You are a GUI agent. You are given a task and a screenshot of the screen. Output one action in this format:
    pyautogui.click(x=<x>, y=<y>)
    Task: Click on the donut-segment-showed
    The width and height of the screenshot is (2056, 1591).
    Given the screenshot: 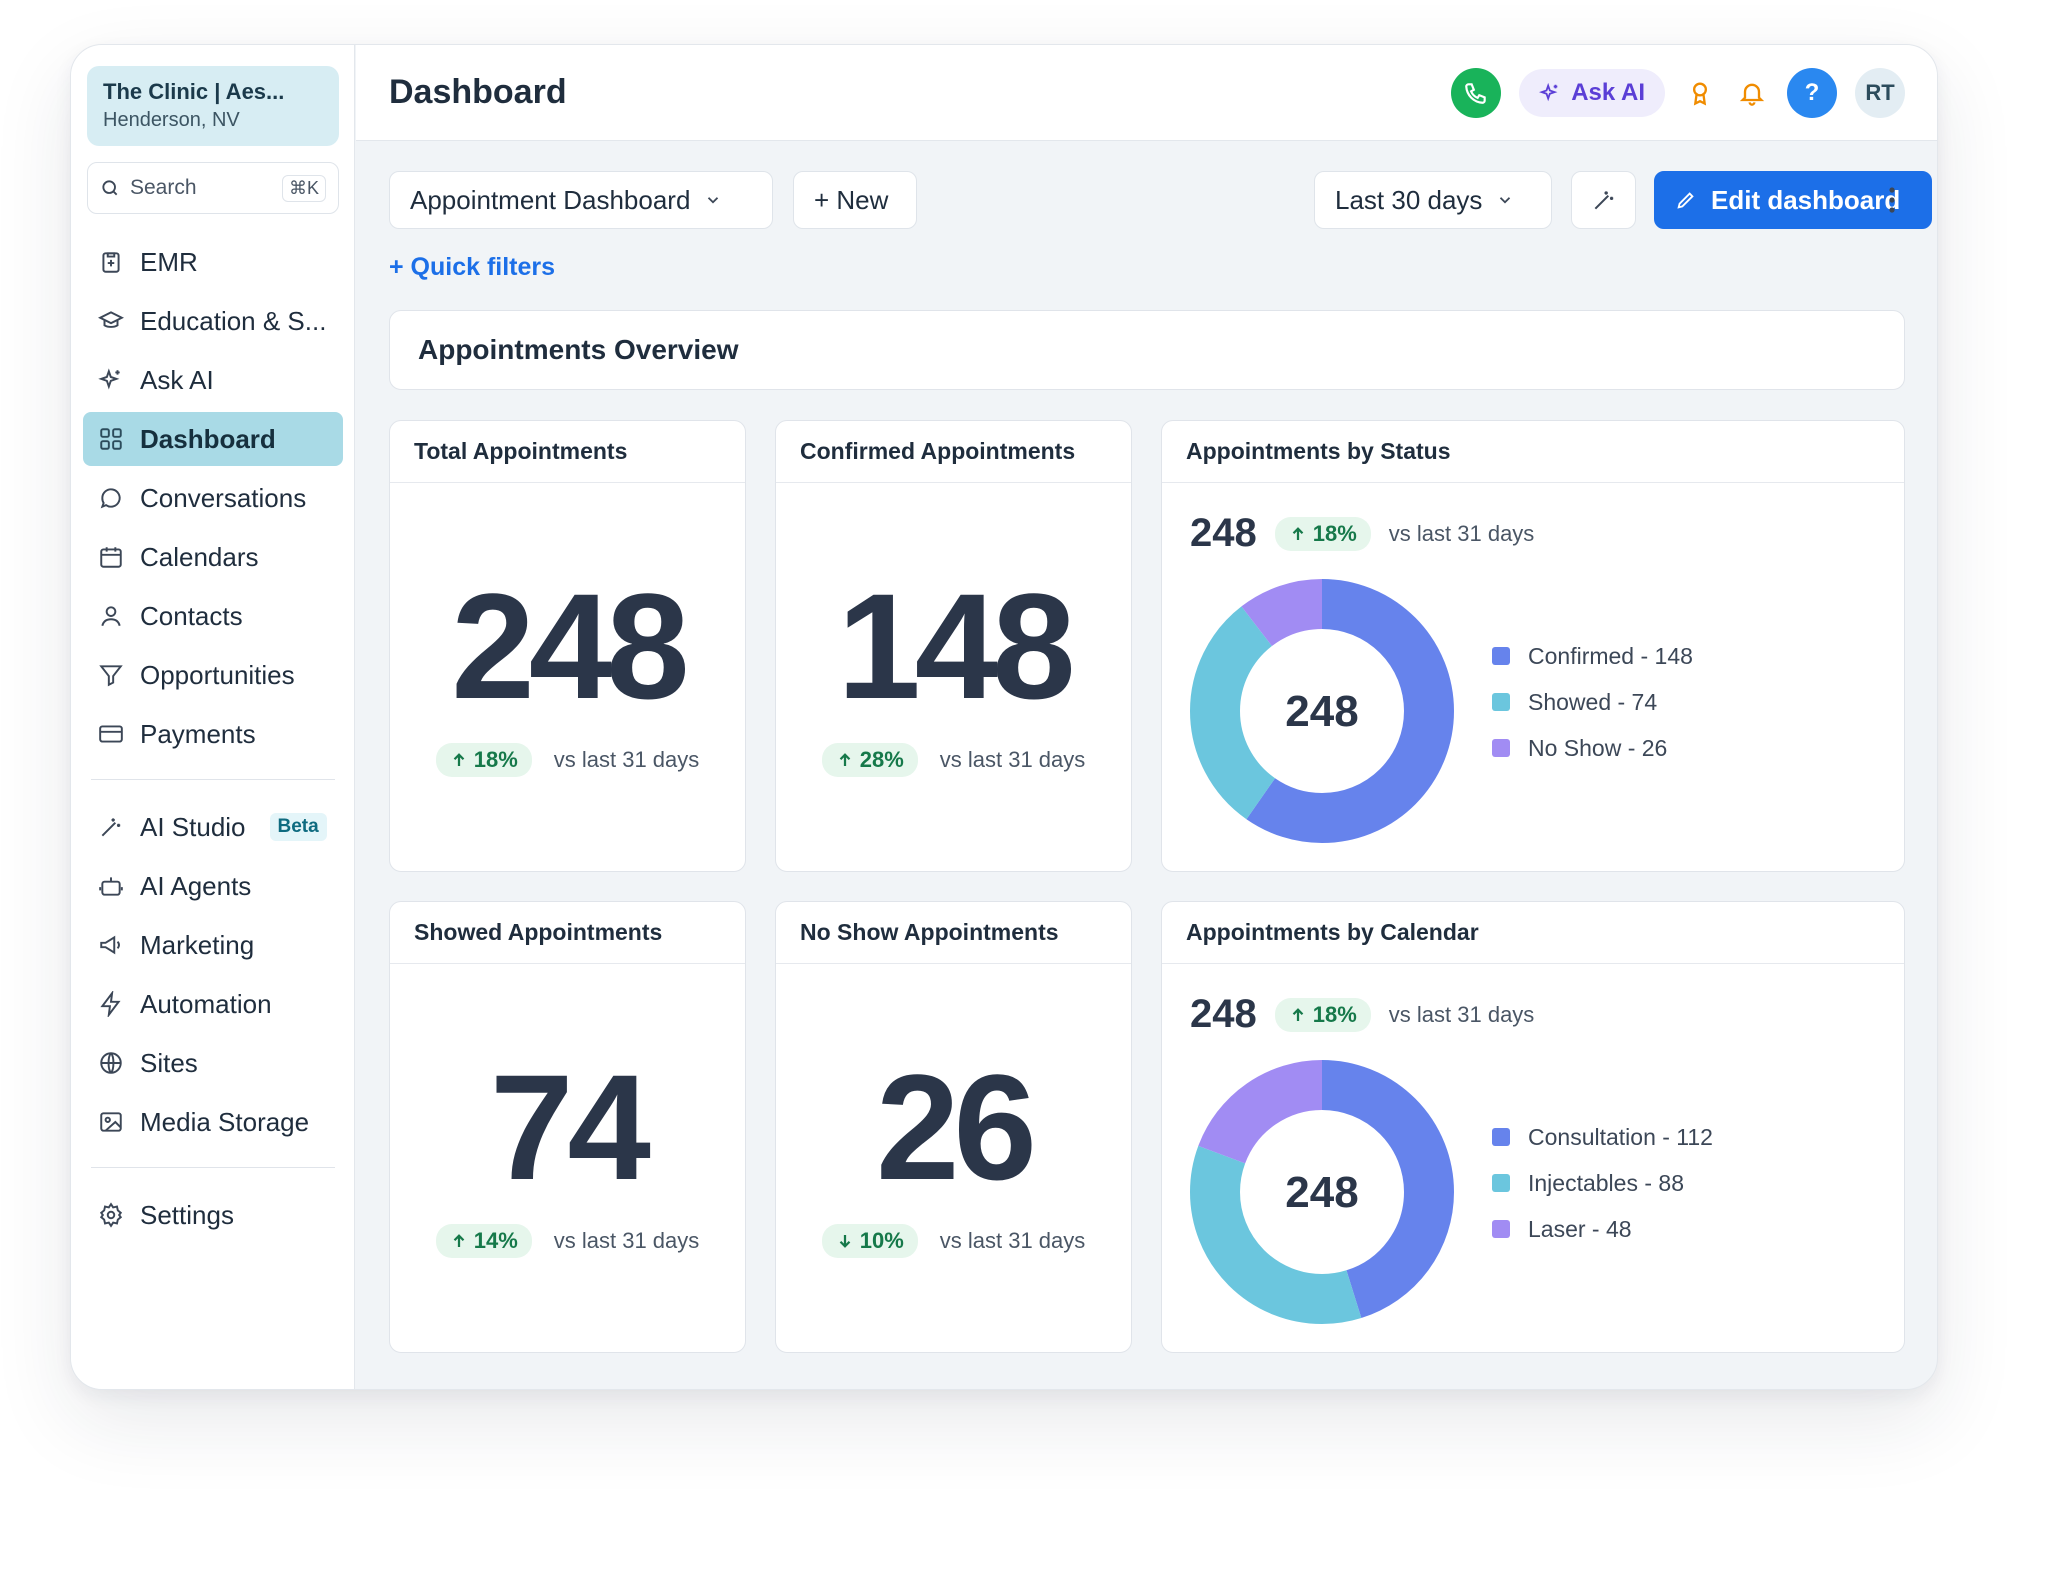 What is the action you would take?
    pyautogui.click(x=1322, y=711)
    